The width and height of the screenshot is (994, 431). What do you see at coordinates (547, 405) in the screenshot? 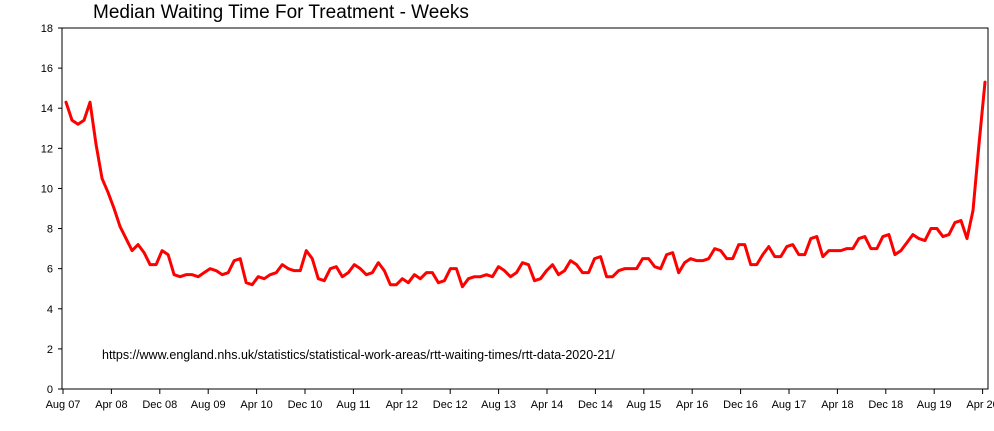
I see `x-tick-label: Apr 14` at bounding box center [547, 405].